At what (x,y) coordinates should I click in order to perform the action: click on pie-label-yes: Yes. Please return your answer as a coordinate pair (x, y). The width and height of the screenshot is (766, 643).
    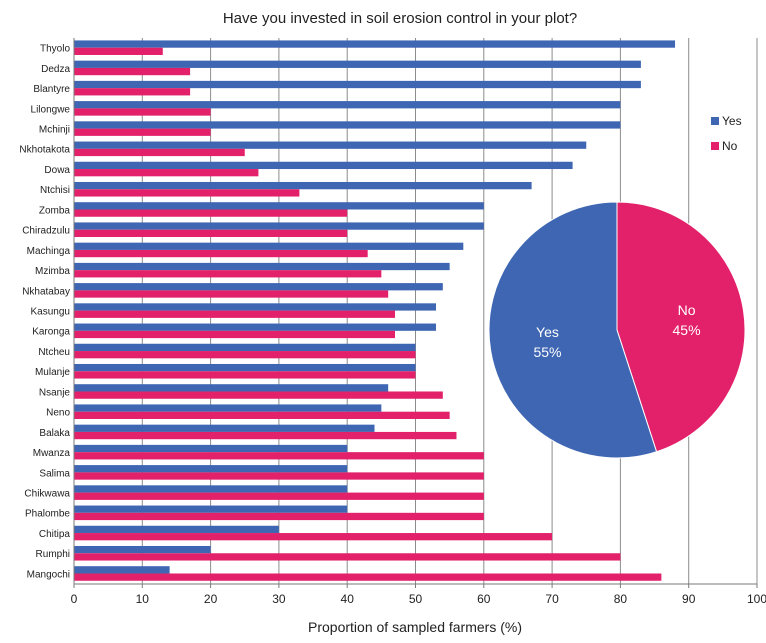
    Looking at the image, I should click on (547, 332).